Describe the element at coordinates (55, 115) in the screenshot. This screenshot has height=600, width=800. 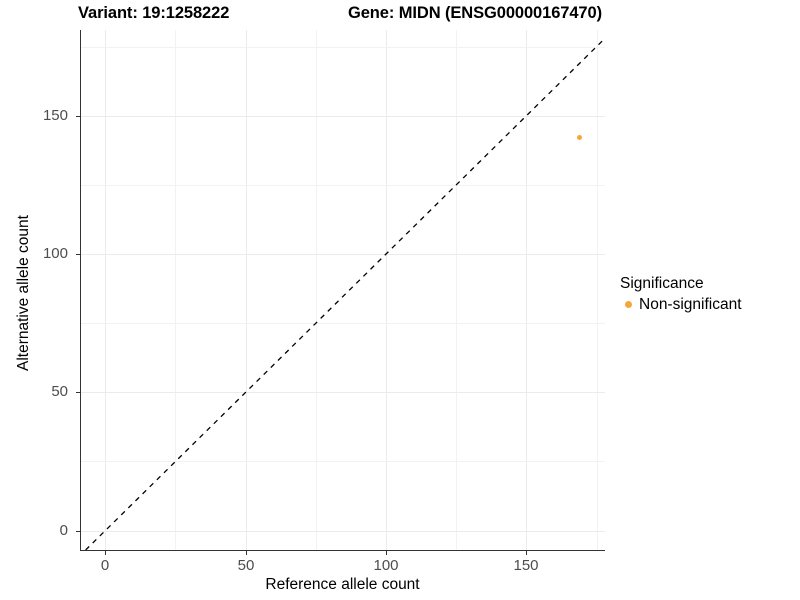
I see `y-tick-label: 150` at that location.